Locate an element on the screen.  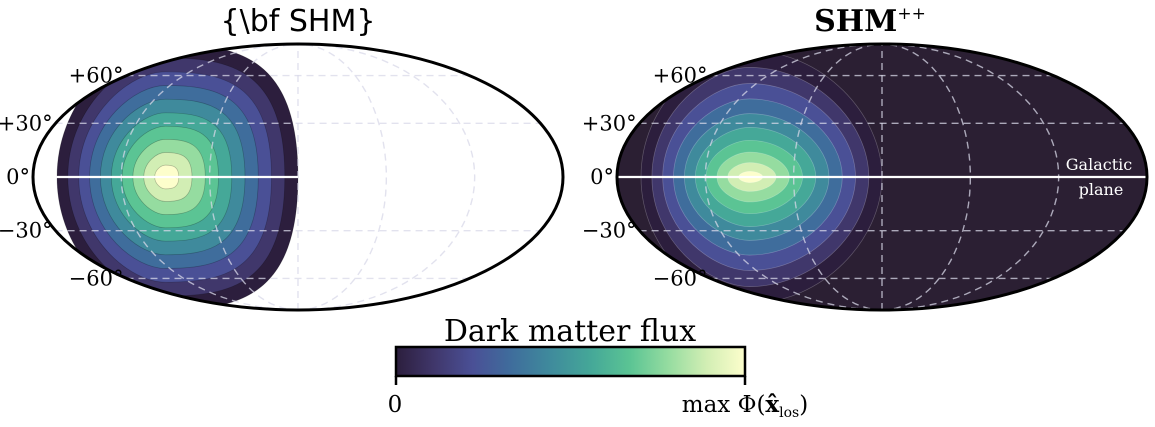
colorbar: Dark matter flux 0 max Φ(x̂los) is located at coordinates (598, 367).